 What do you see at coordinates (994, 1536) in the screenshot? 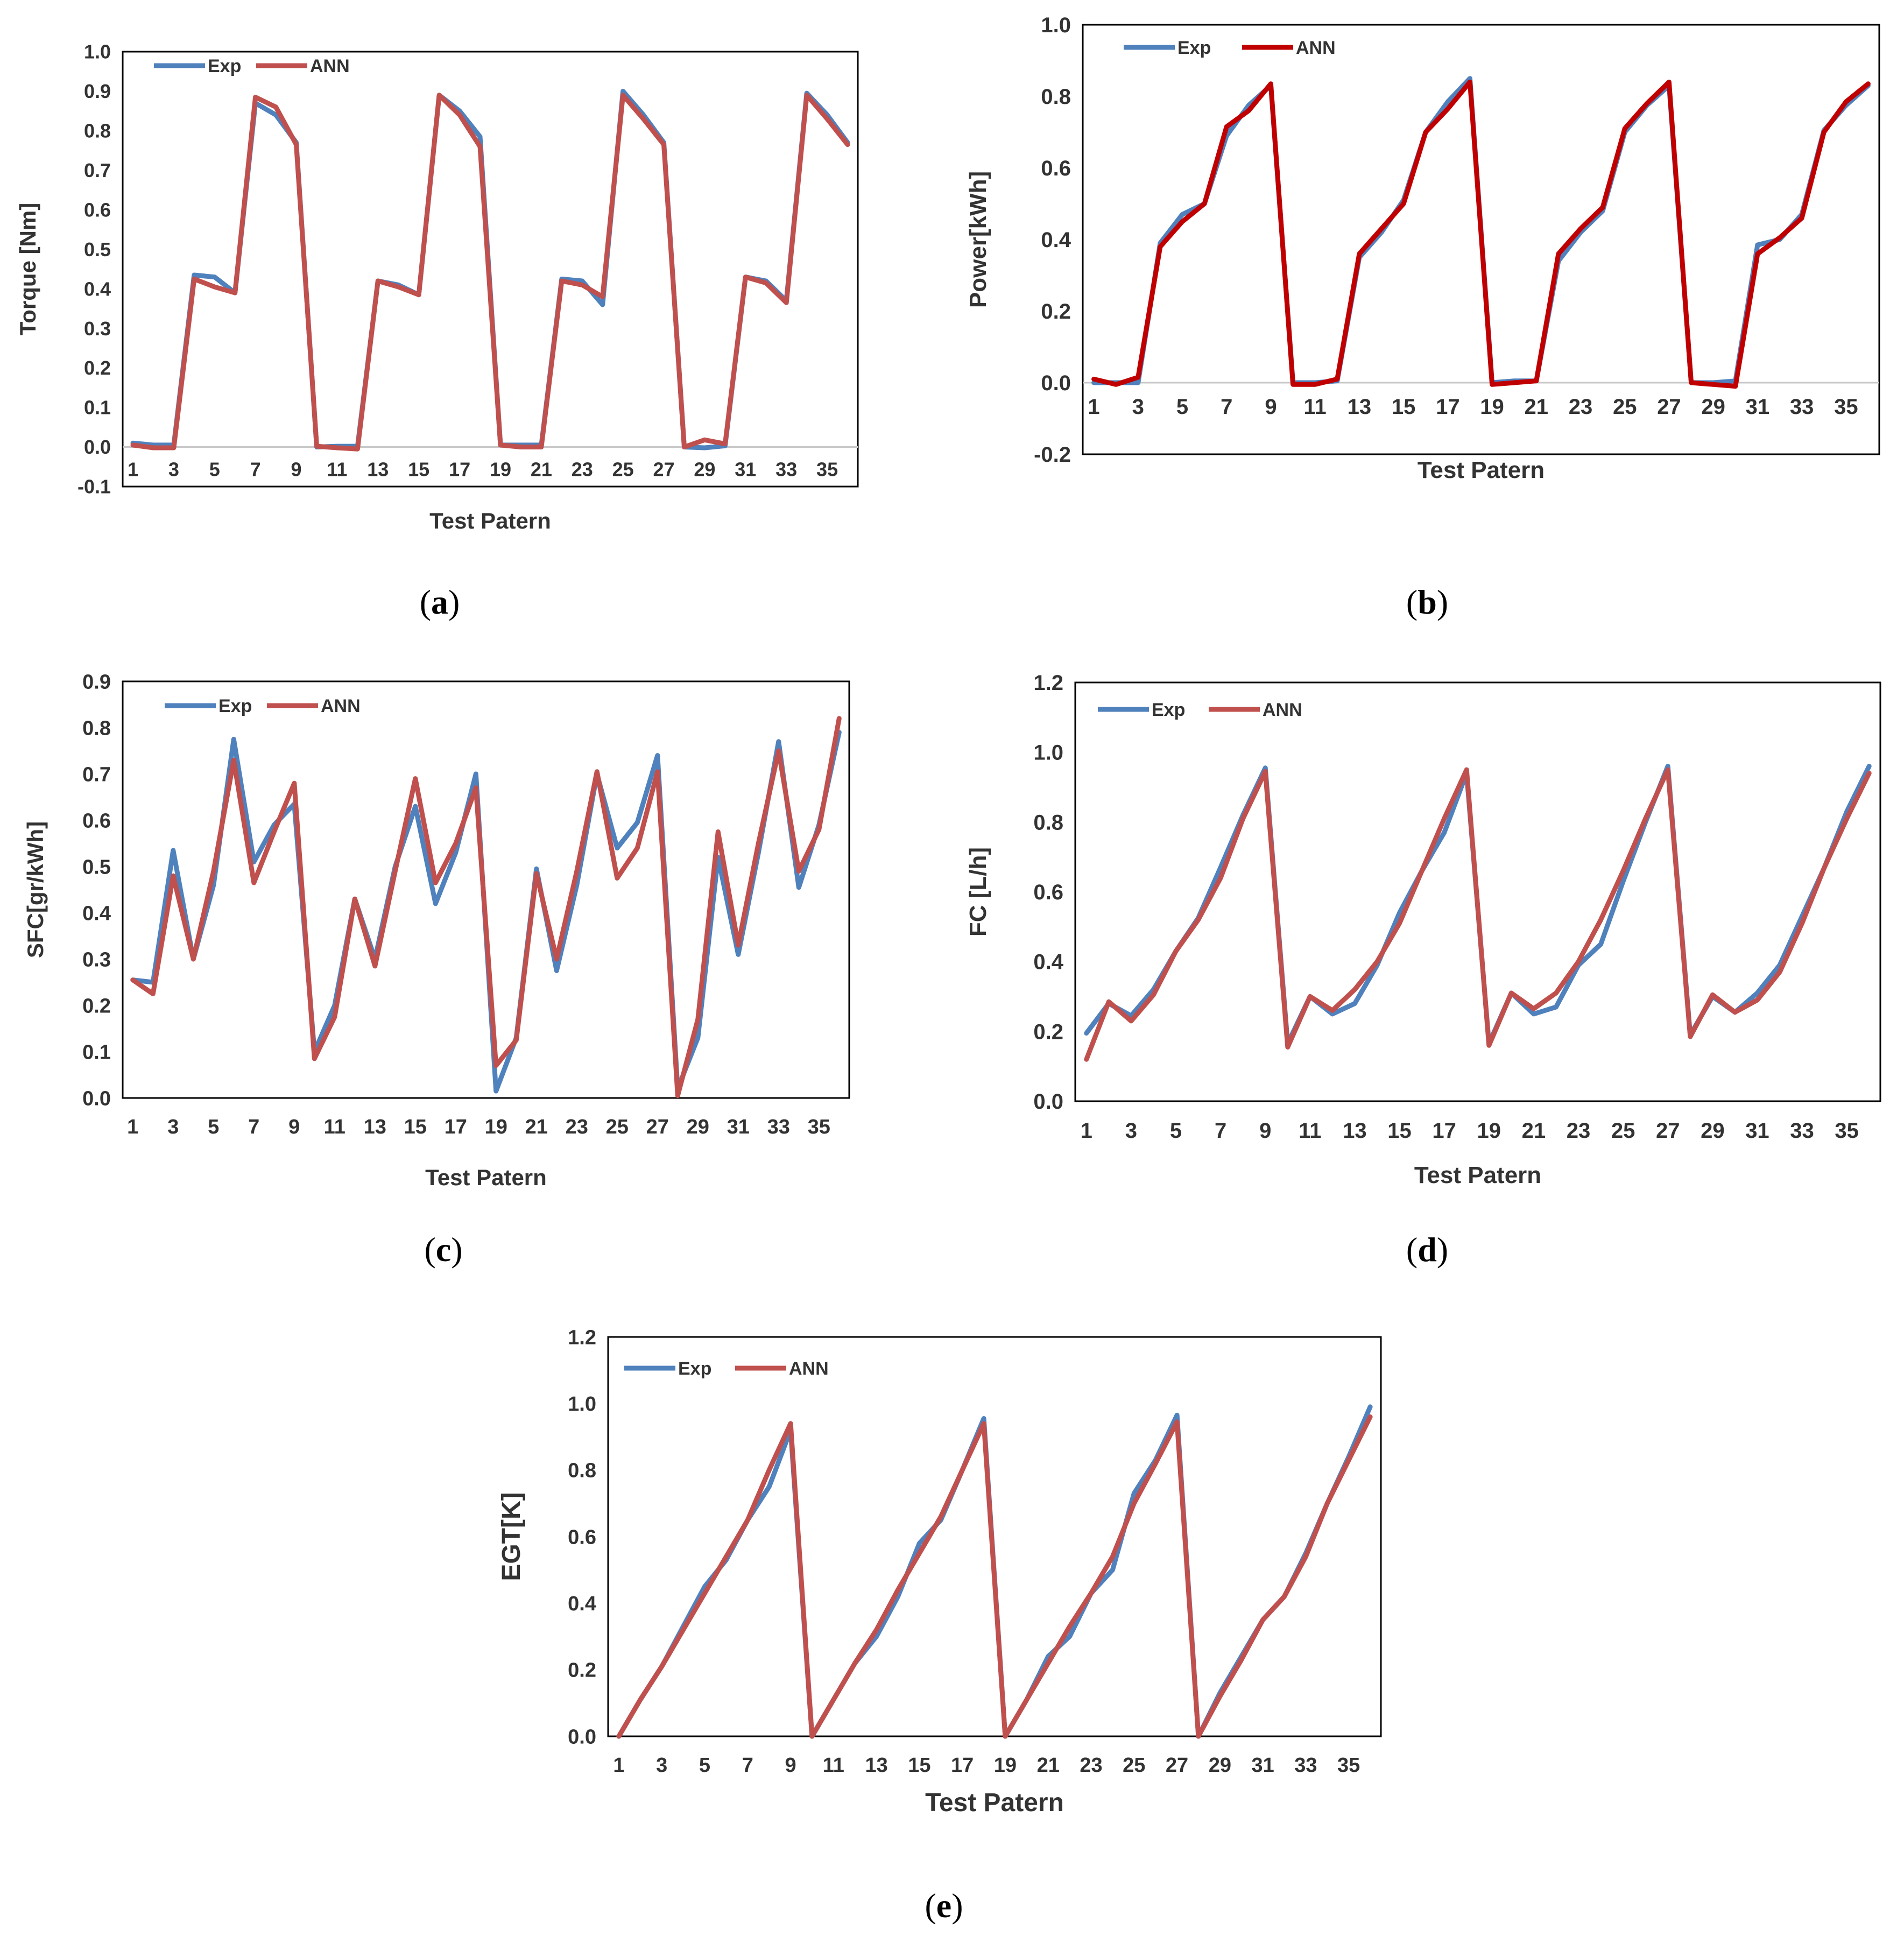
I see `plot-area` at bounding box center [994, 1536].